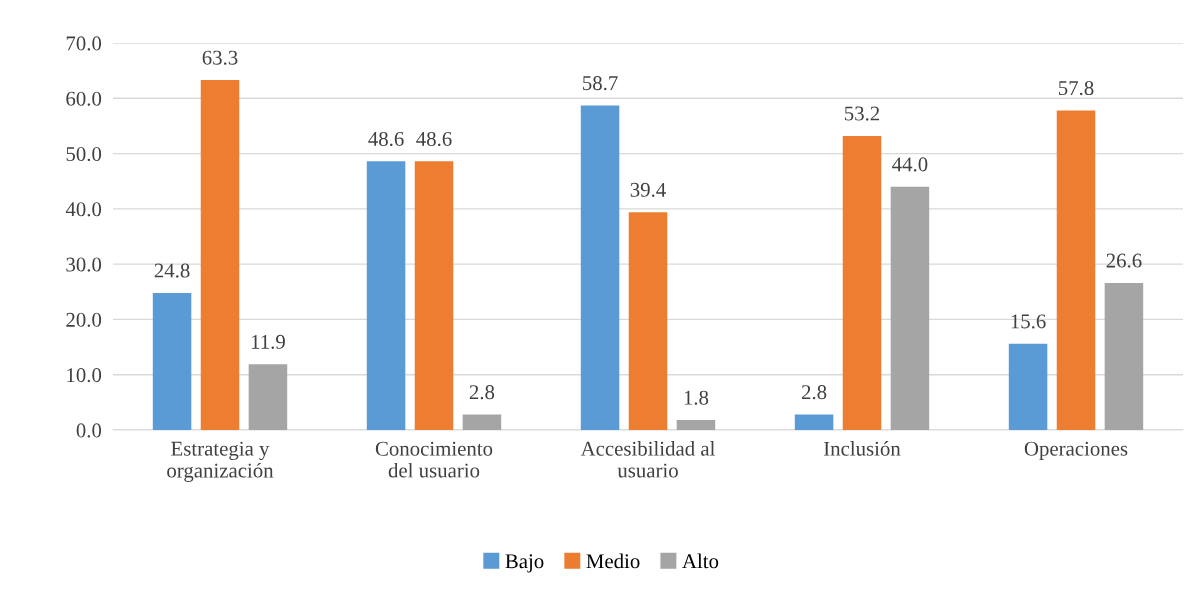 This screenshot has height=596, width=1203. Describe the element at coordinates (434, 459) in the screenshot. I see `x-tick-label: Conocimiento del usuario` at that location.